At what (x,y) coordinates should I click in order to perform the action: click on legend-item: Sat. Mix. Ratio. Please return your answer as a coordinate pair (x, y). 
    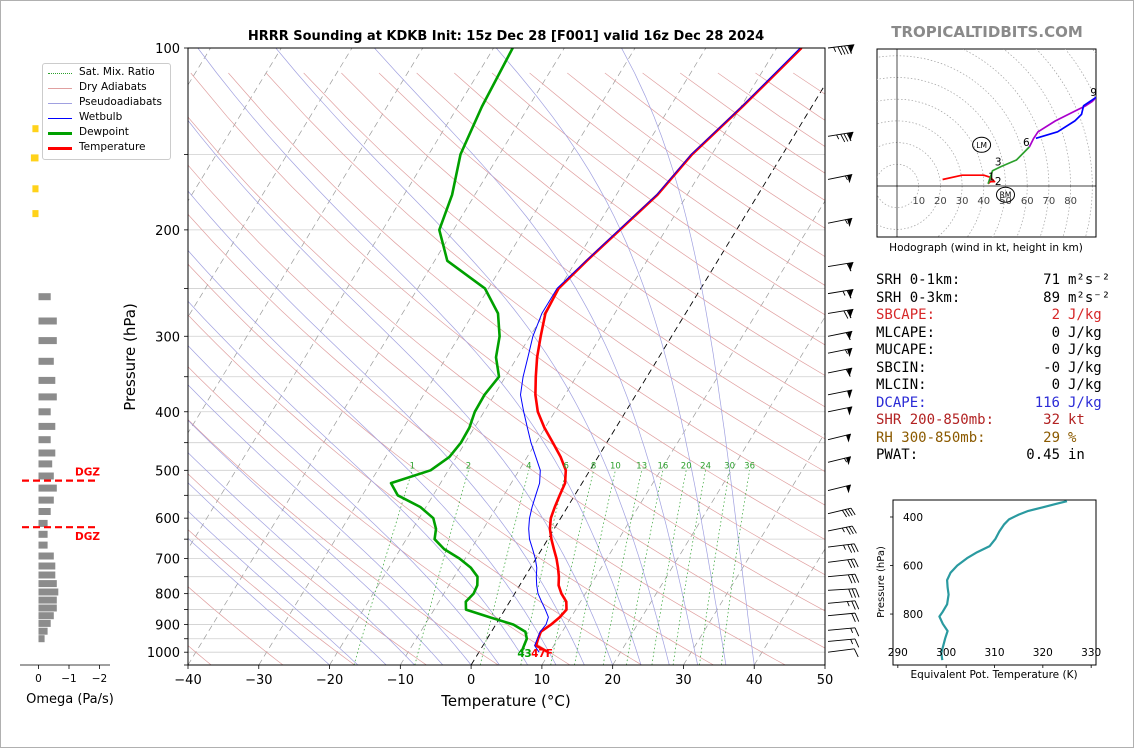
    Looking at the image, I should click on (108, 73).